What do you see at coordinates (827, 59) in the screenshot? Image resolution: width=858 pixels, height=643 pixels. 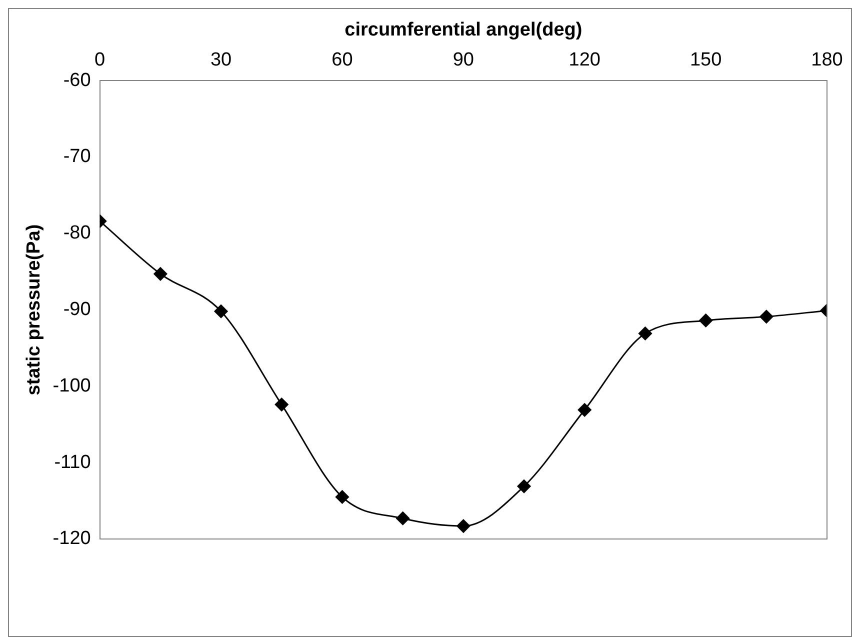 I see `x-tick-label: 180` at bounding box center [827, 59].